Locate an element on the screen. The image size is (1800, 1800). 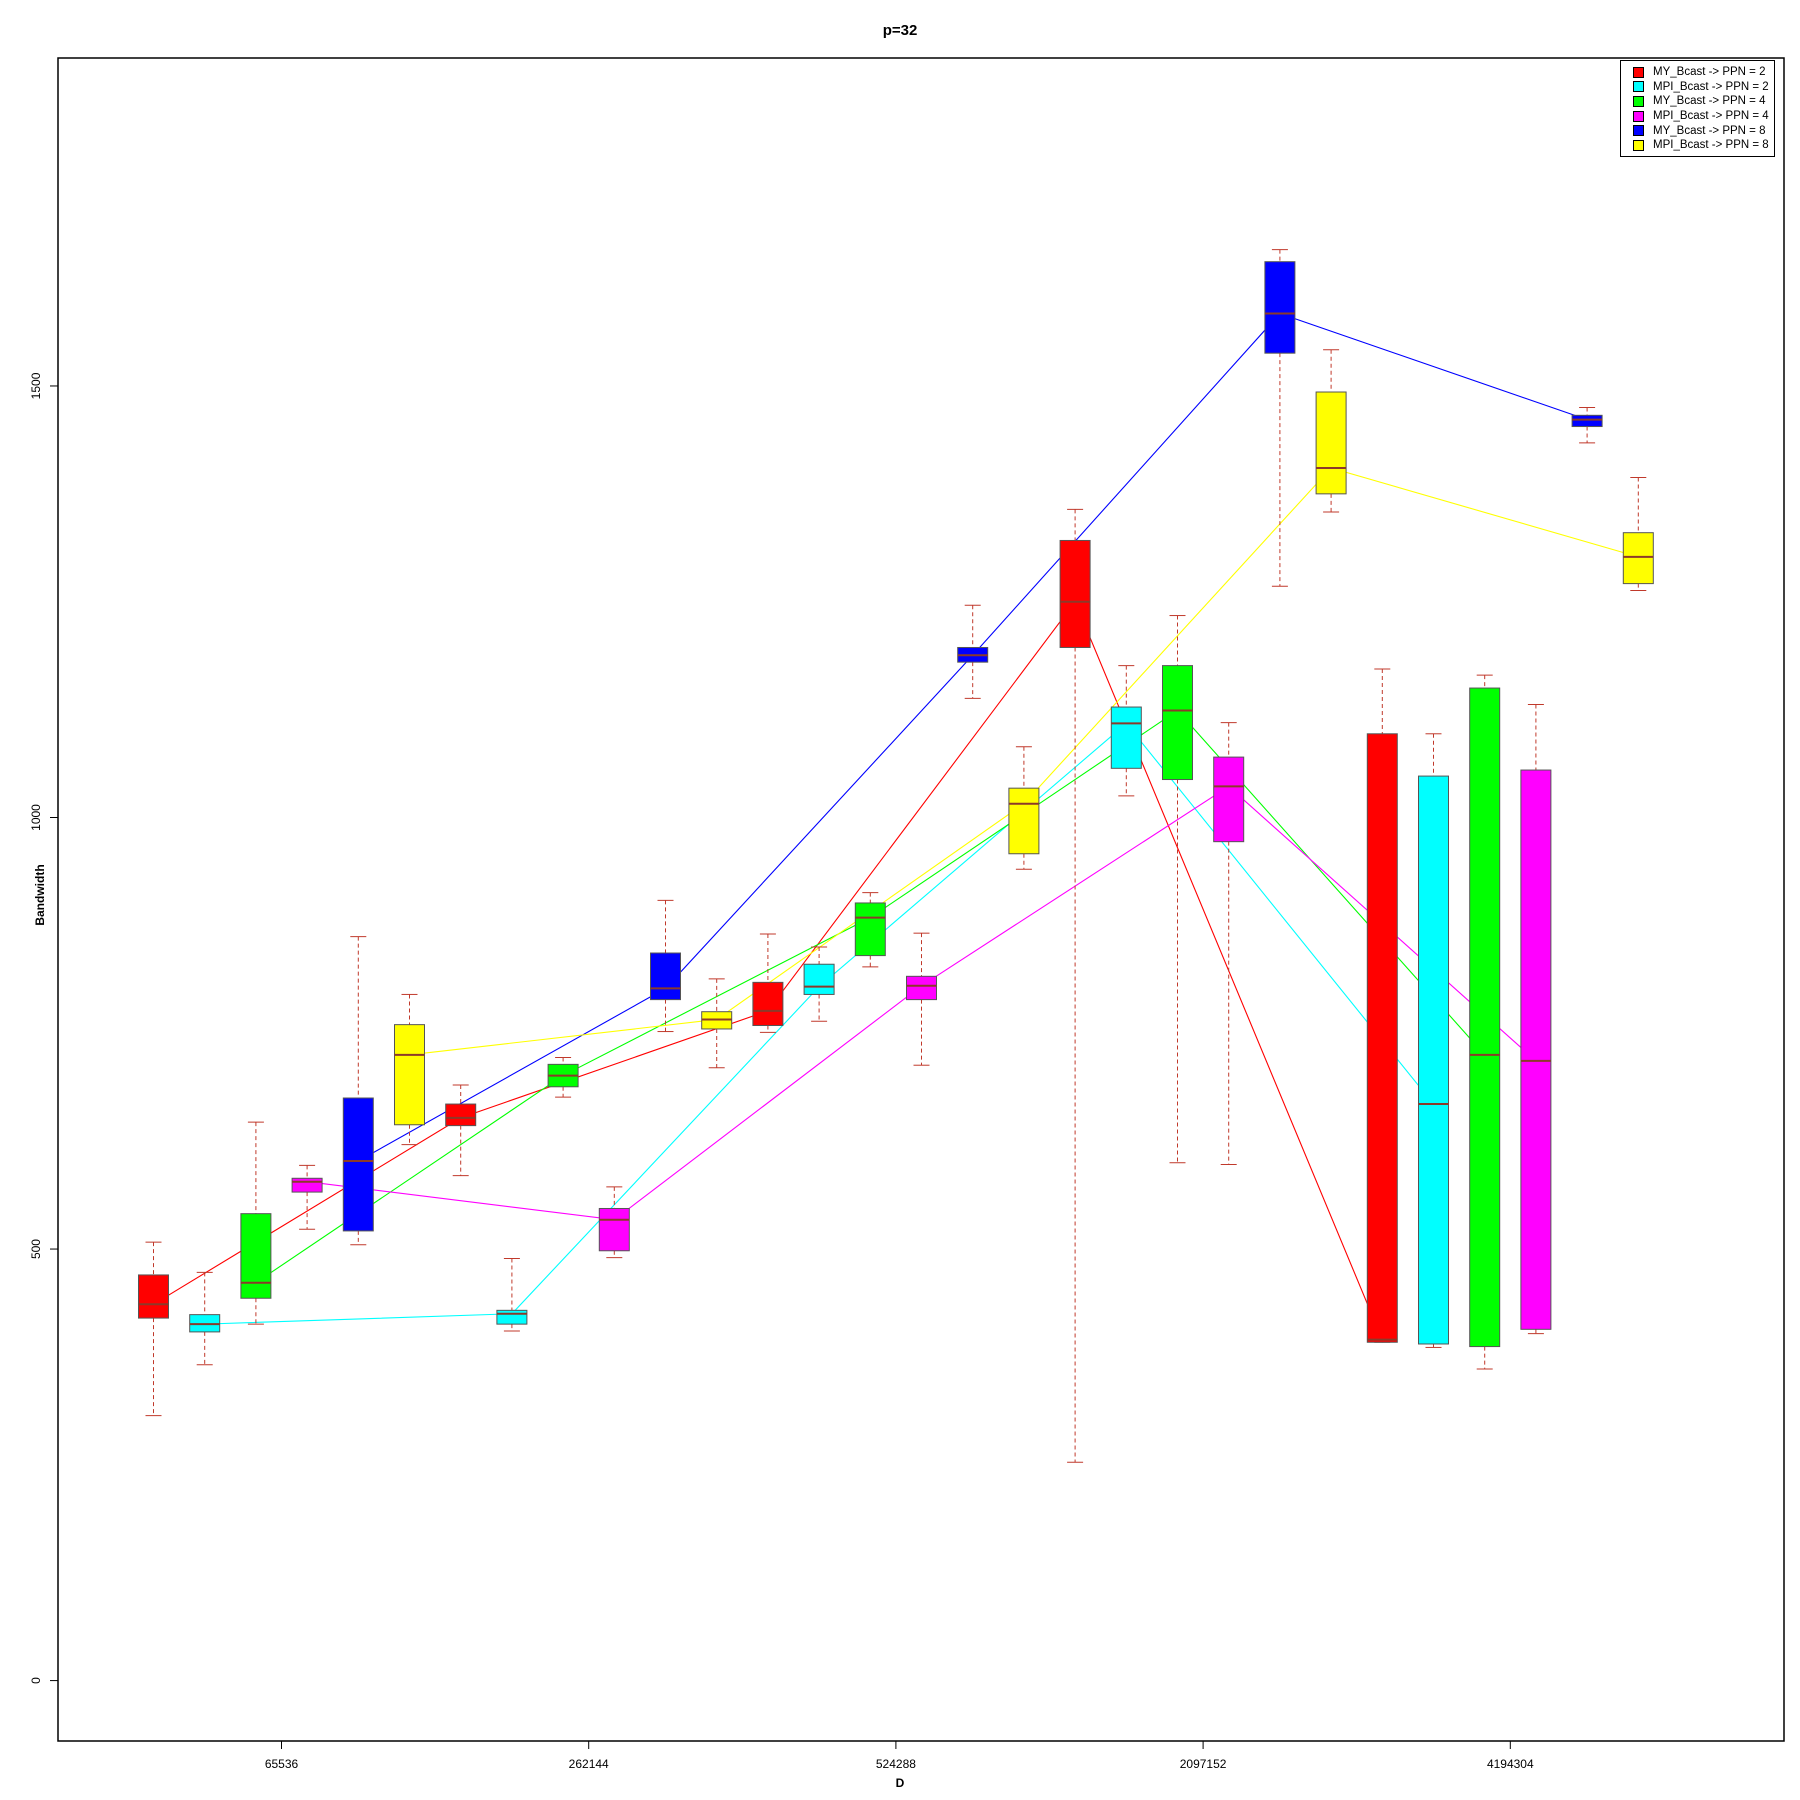
legend-item: MPI_Bcast -> PPN = 8 is located at coordinates (1697, 145).